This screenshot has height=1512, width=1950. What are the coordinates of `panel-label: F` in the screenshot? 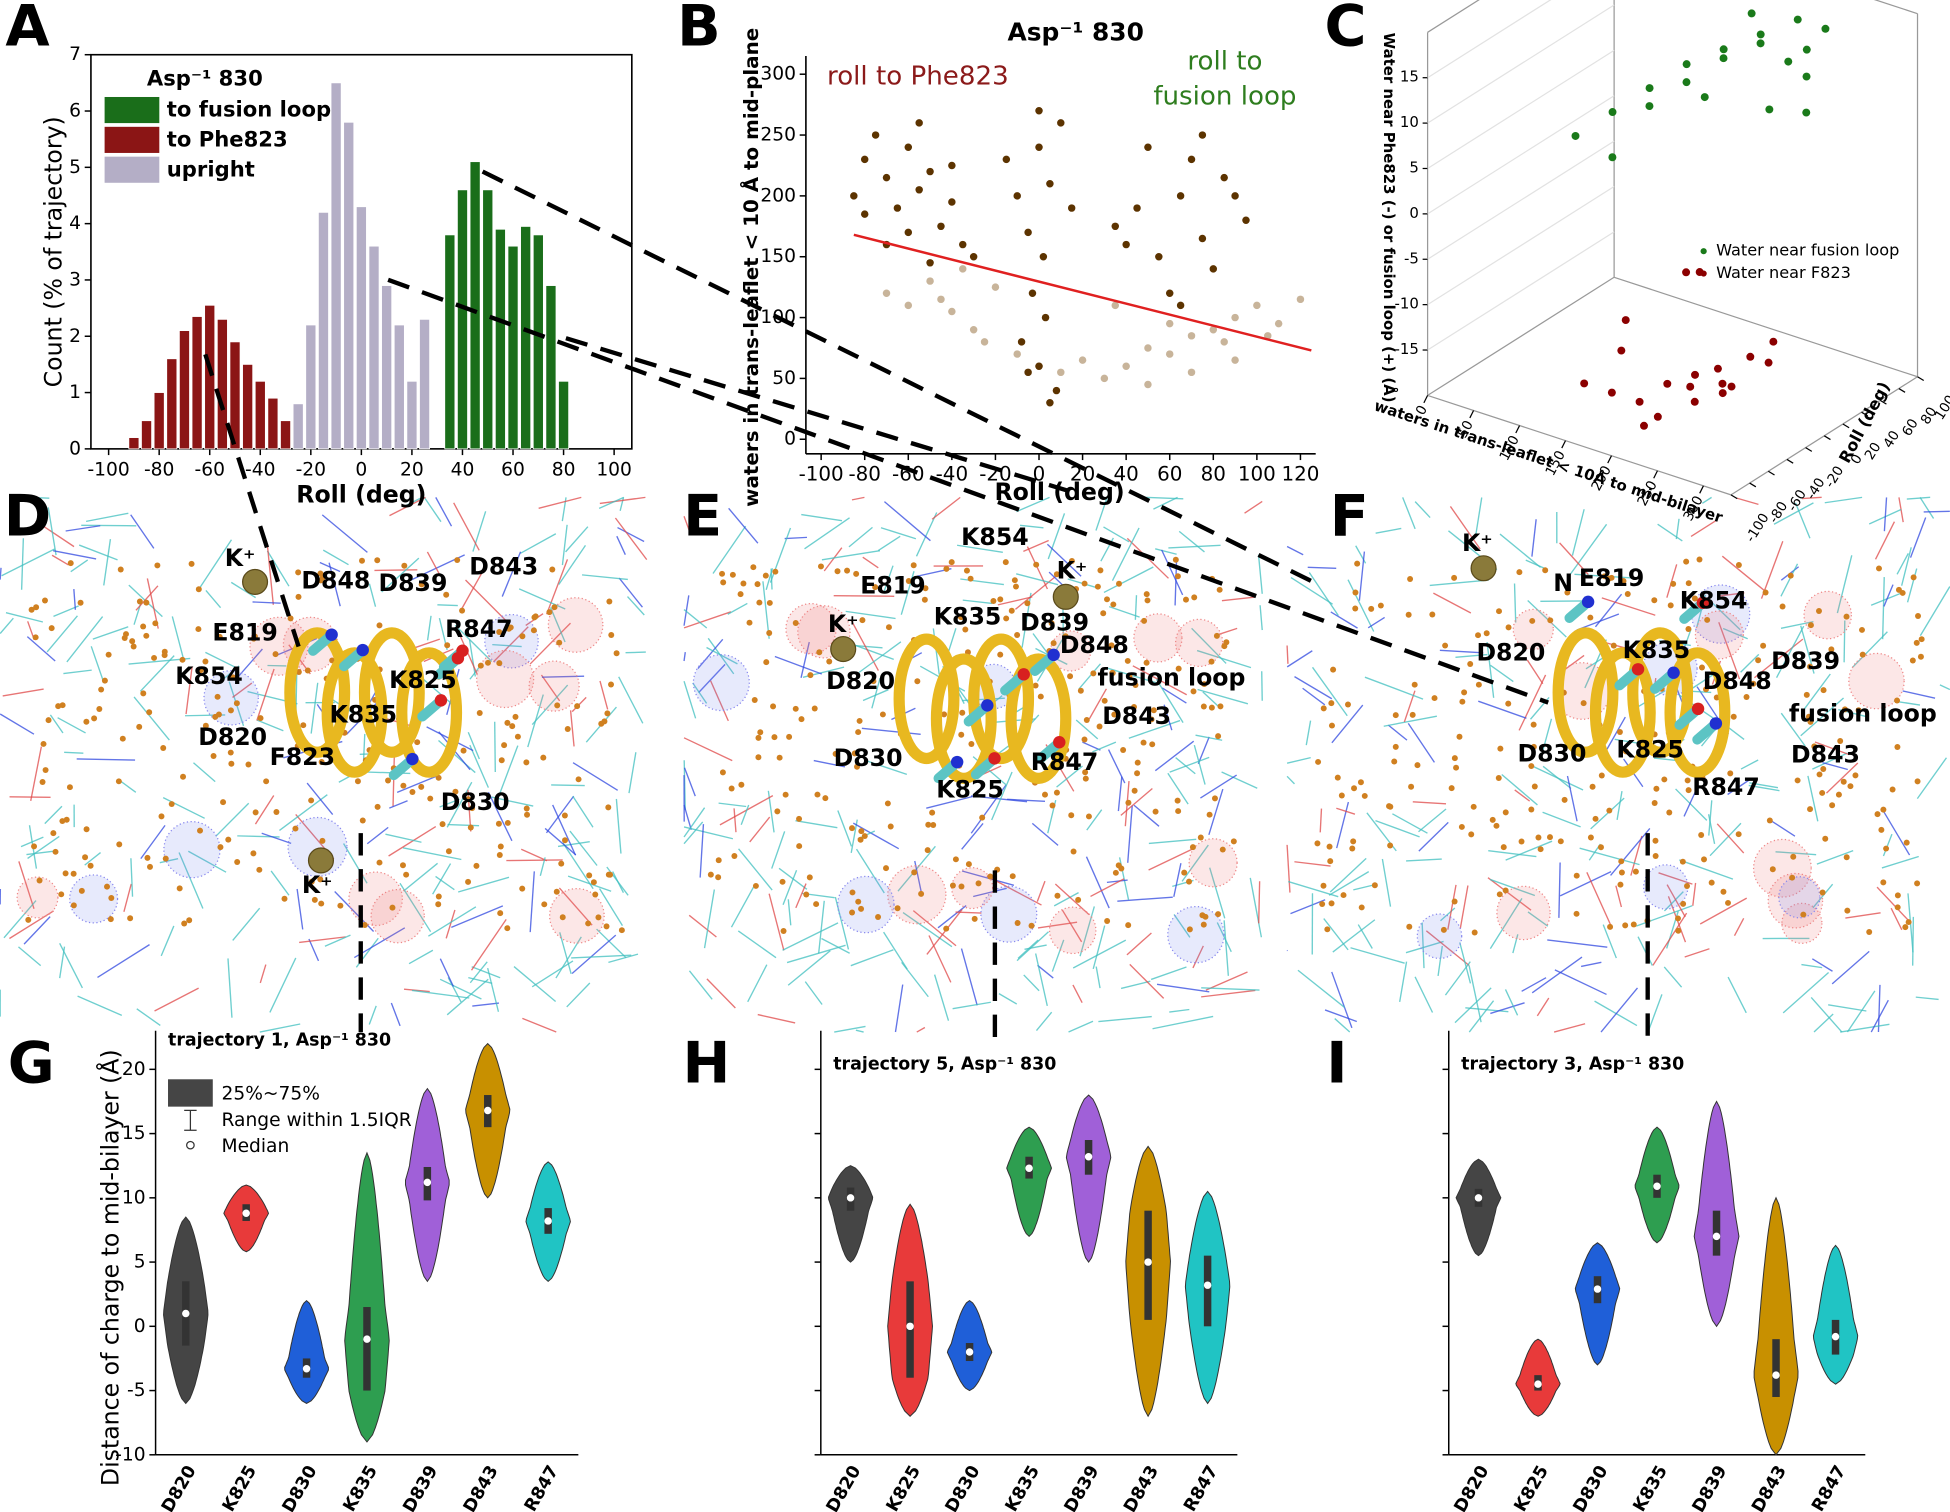 It's located at (1349, 516).